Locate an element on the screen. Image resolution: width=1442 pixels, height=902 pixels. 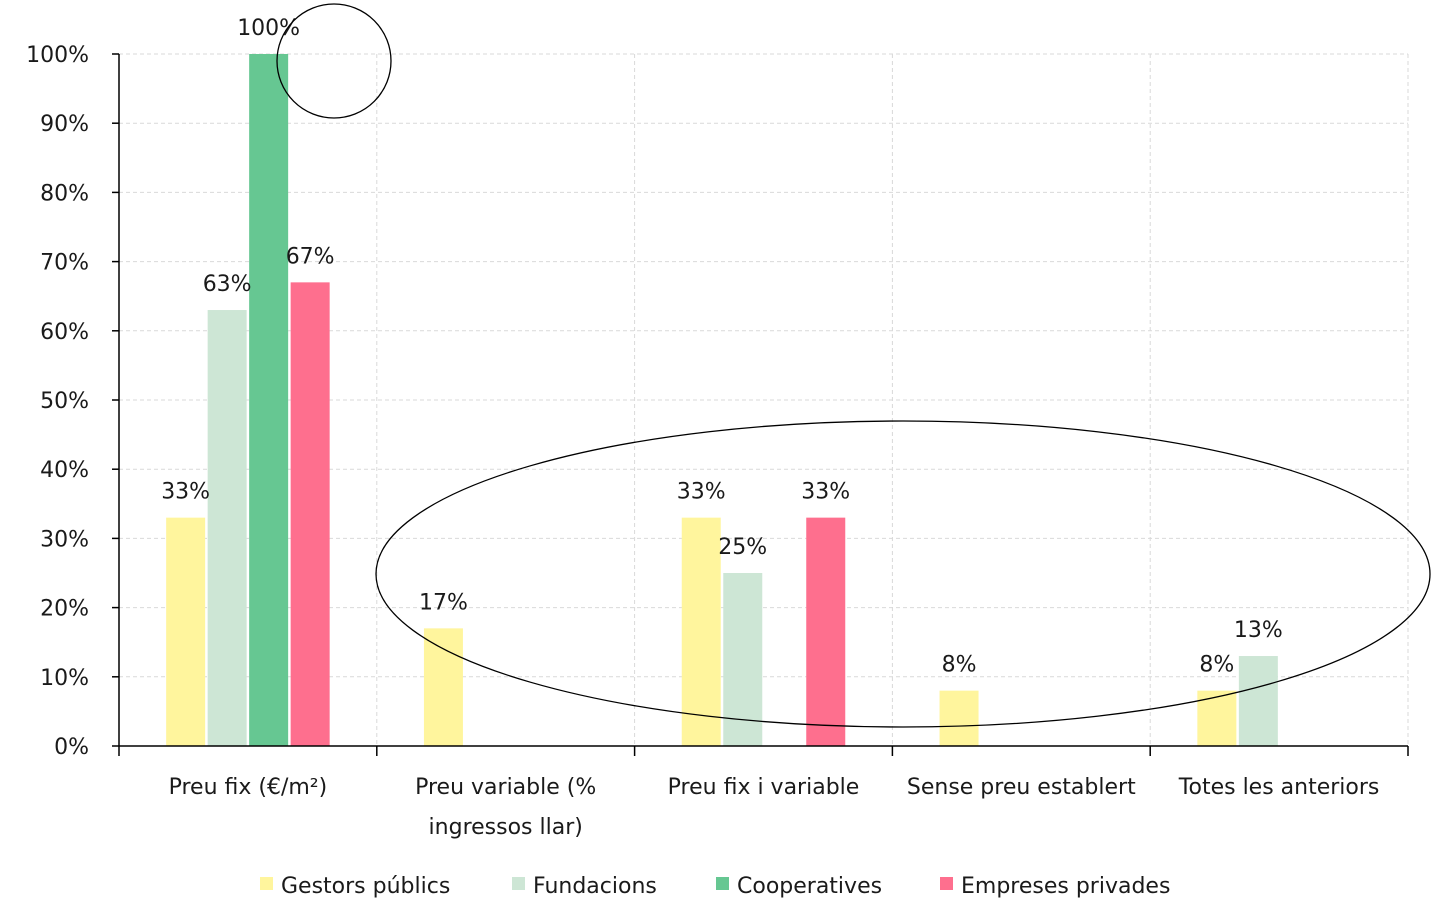
legend-label: Fundacions is located at coordinates (595, 886).